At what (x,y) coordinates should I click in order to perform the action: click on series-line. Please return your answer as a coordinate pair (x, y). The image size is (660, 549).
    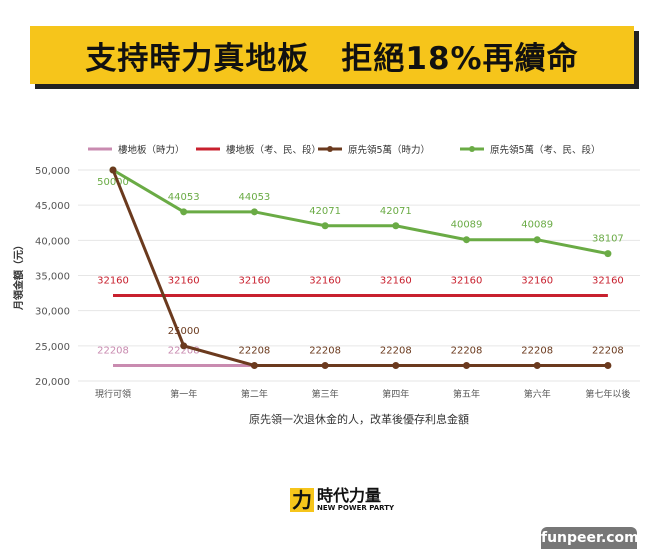
    Looking at the image, I should click on (360, 212).